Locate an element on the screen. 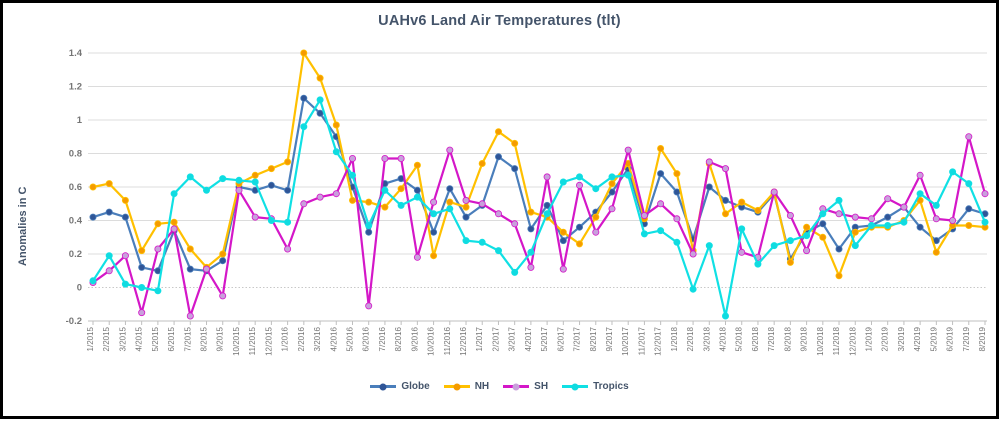 The height and width of the screenshot is (422, 999). x-tick-label: 11/2018 is located at coordinates (836, 340).